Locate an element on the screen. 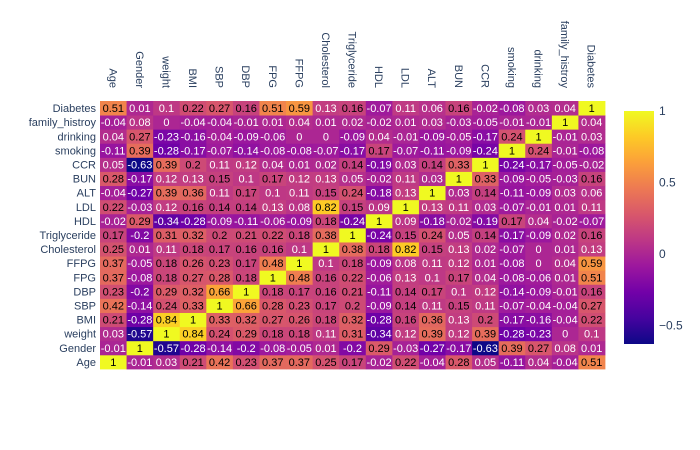 The height and width of the screenshot is (450, 700). heatmap-cell-label: -0.08 is located at coordinates (511, 264).